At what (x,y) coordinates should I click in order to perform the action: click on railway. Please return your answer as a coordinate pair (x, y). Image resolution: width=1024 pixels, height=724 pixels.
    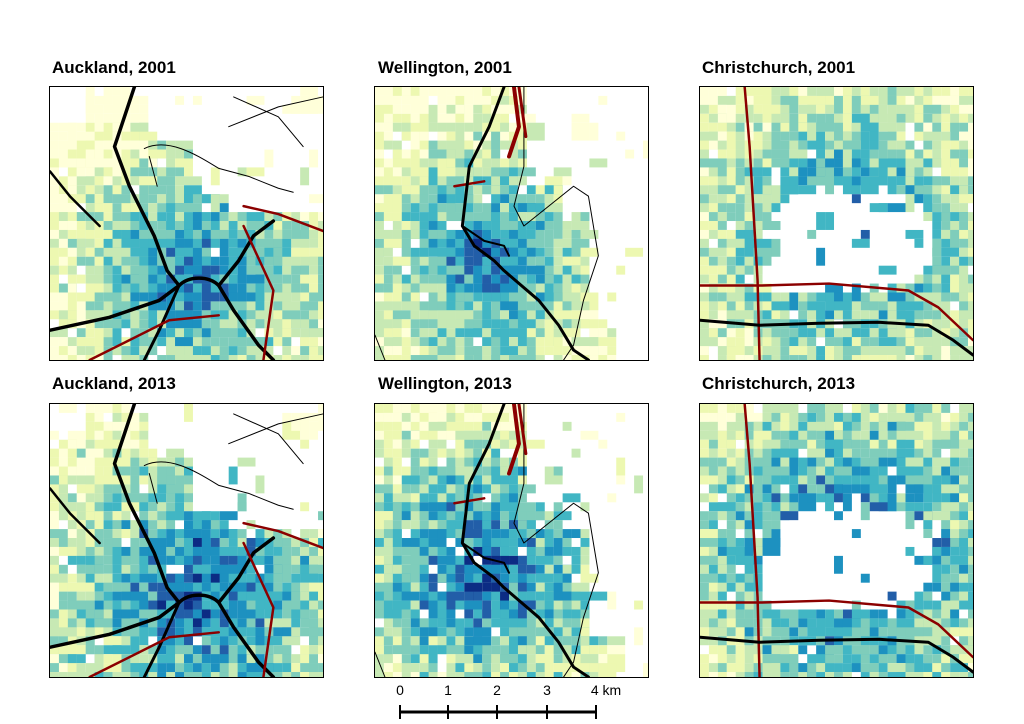
    Looking at the image, I should click on (282, 535).